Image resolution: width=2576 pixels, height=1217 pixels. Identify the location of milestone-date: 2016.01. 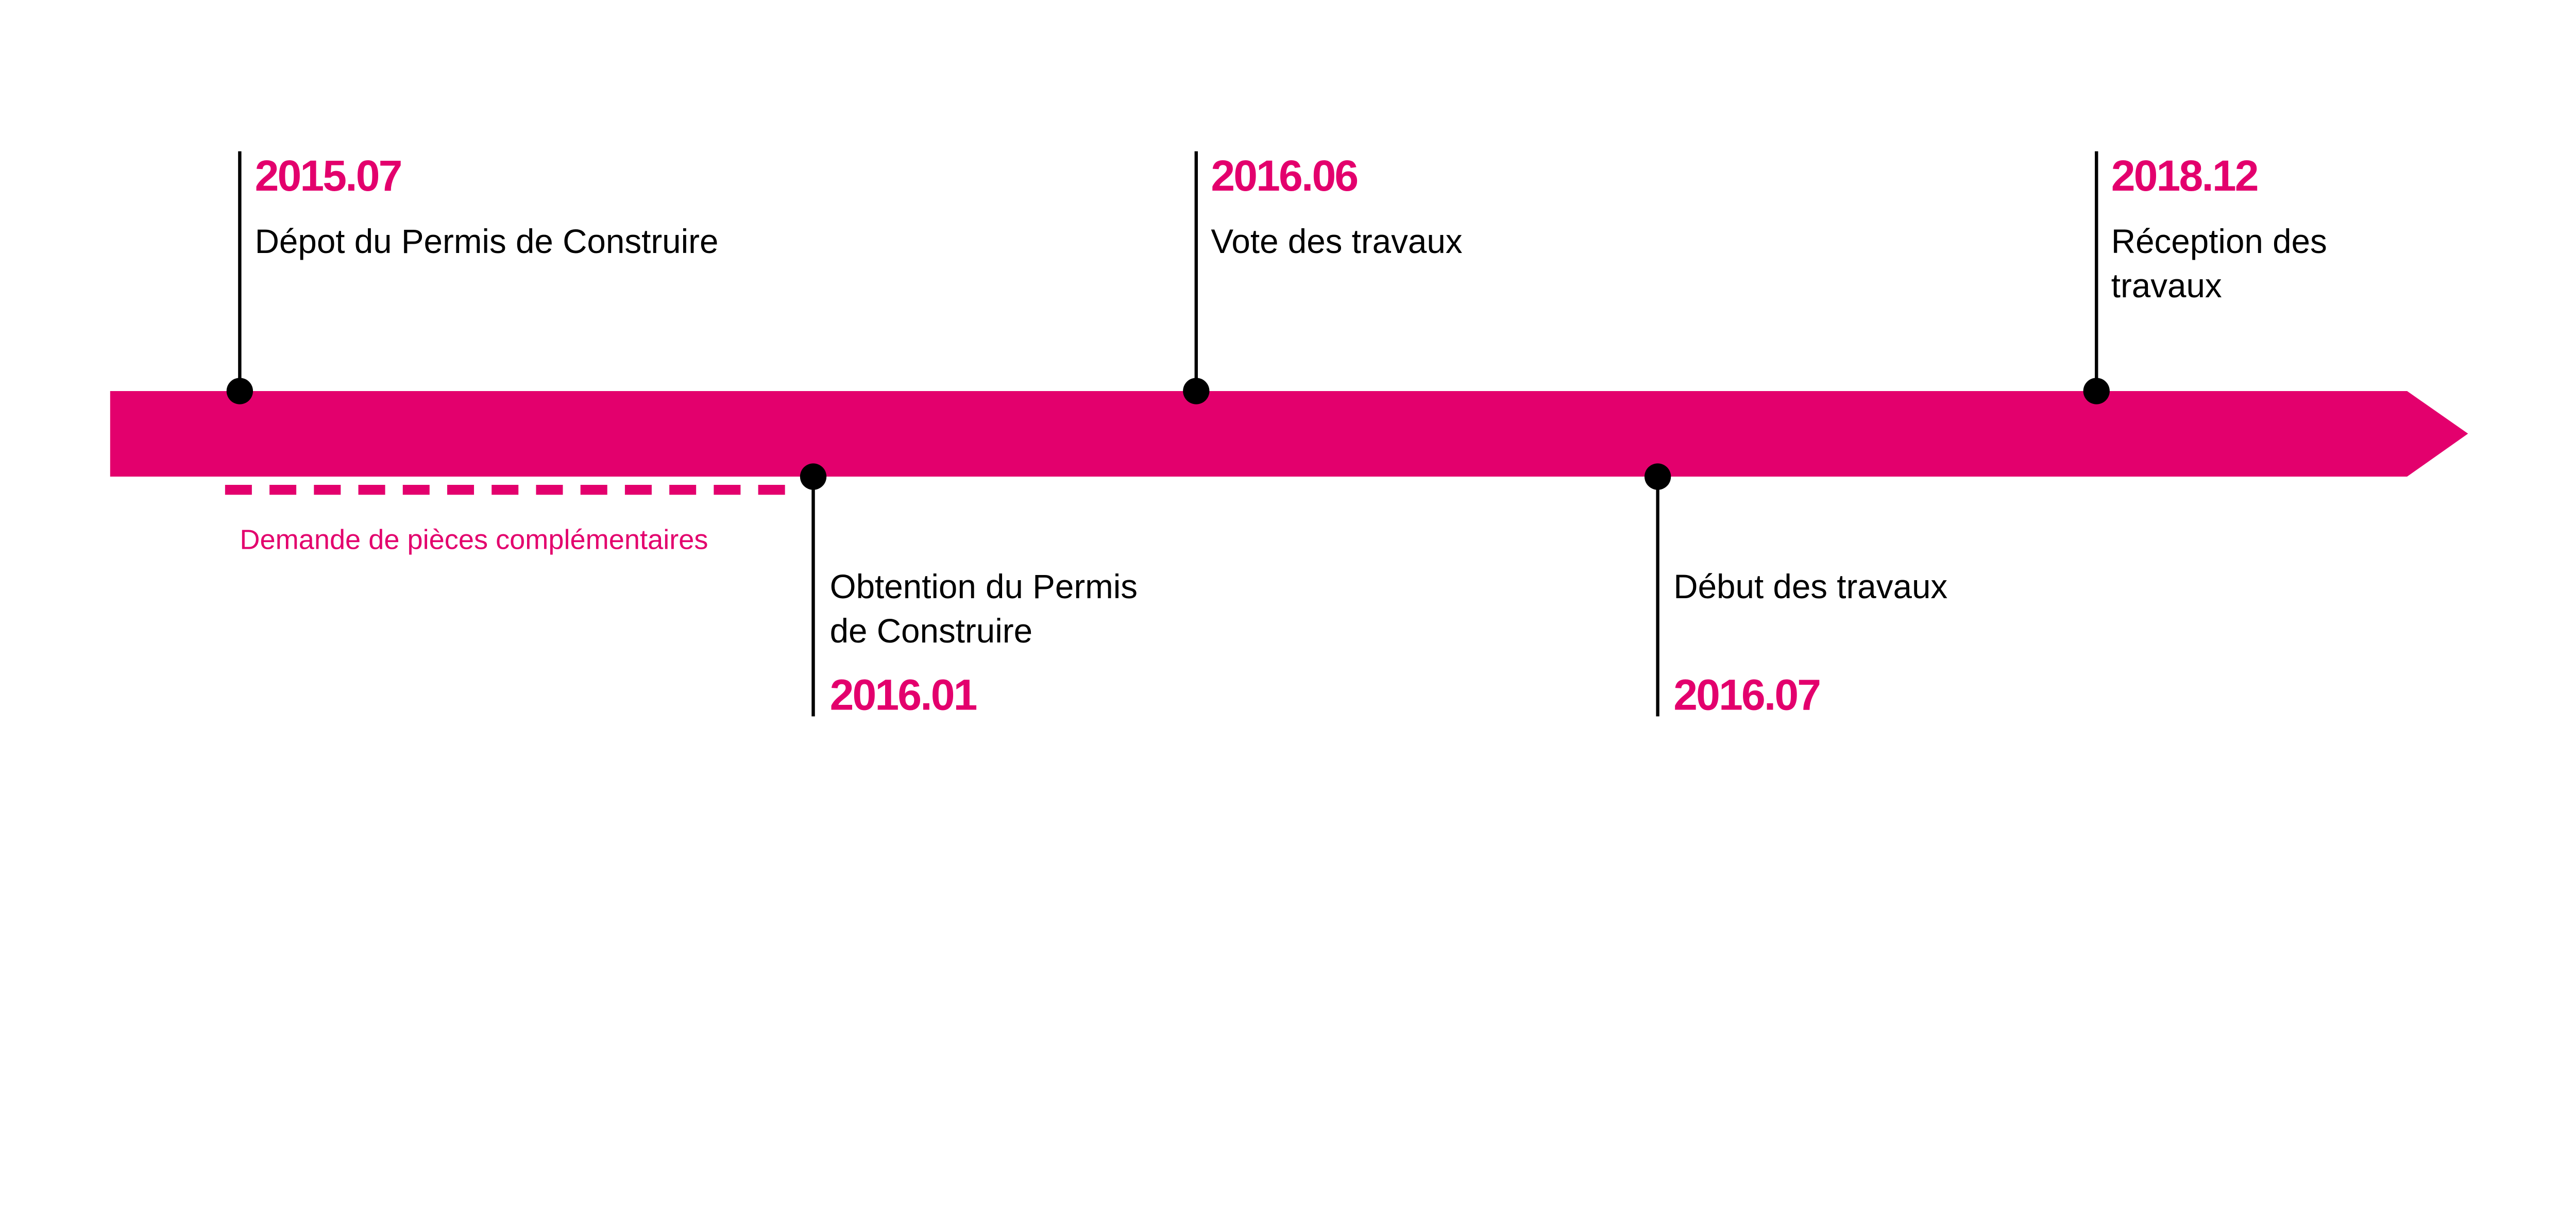
(903, 695).